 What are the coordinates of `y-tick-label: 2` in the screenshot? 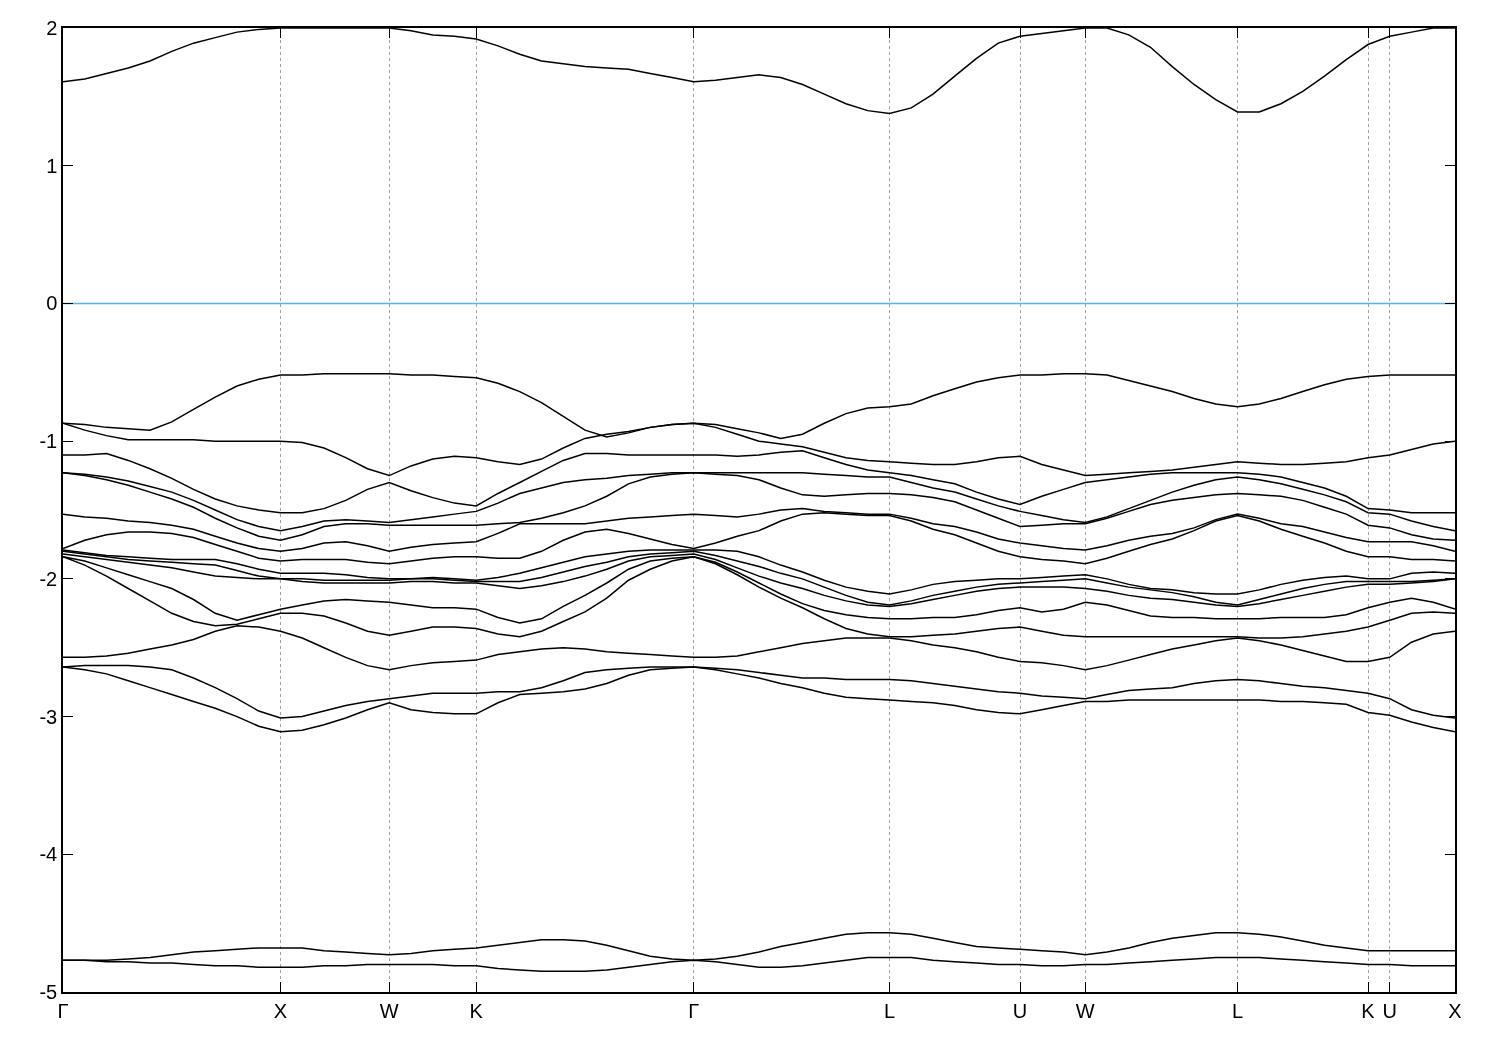 It's located at (52, 28).